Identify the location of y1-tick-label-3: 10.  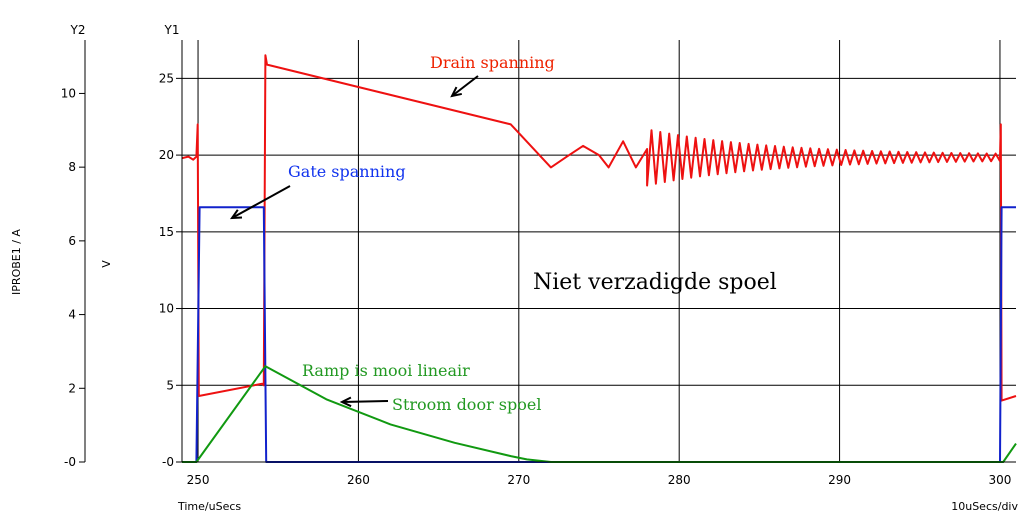
(166, 309).